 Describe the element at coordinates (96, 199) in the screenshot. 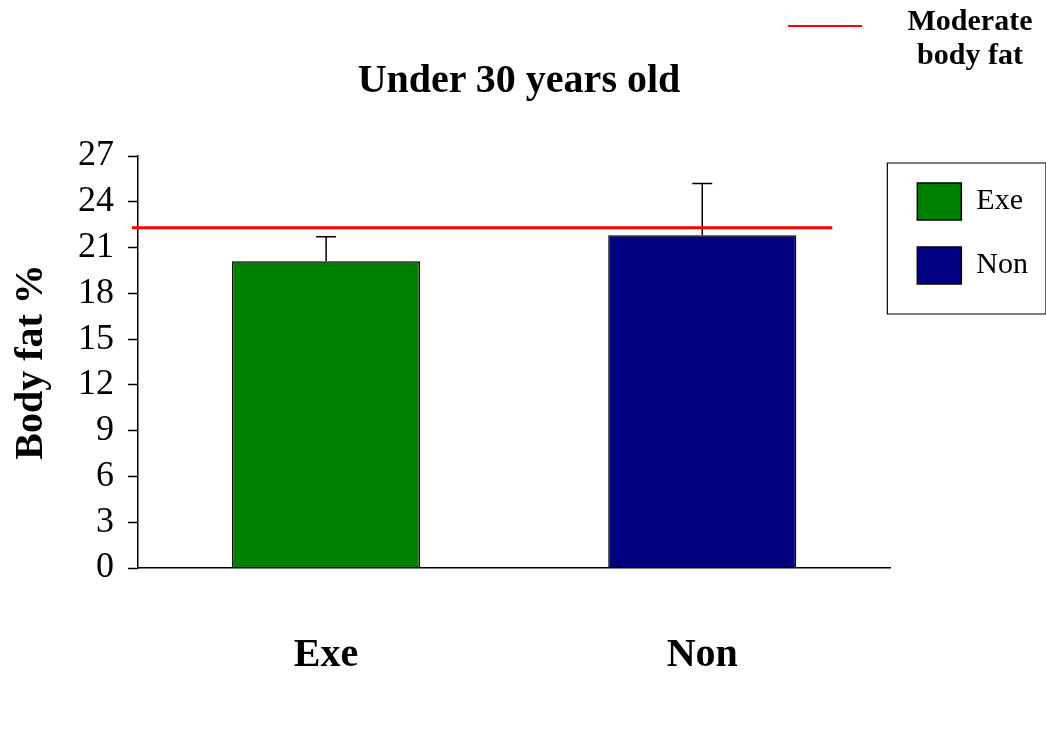

I see `y-tick-label: 24` at that location.